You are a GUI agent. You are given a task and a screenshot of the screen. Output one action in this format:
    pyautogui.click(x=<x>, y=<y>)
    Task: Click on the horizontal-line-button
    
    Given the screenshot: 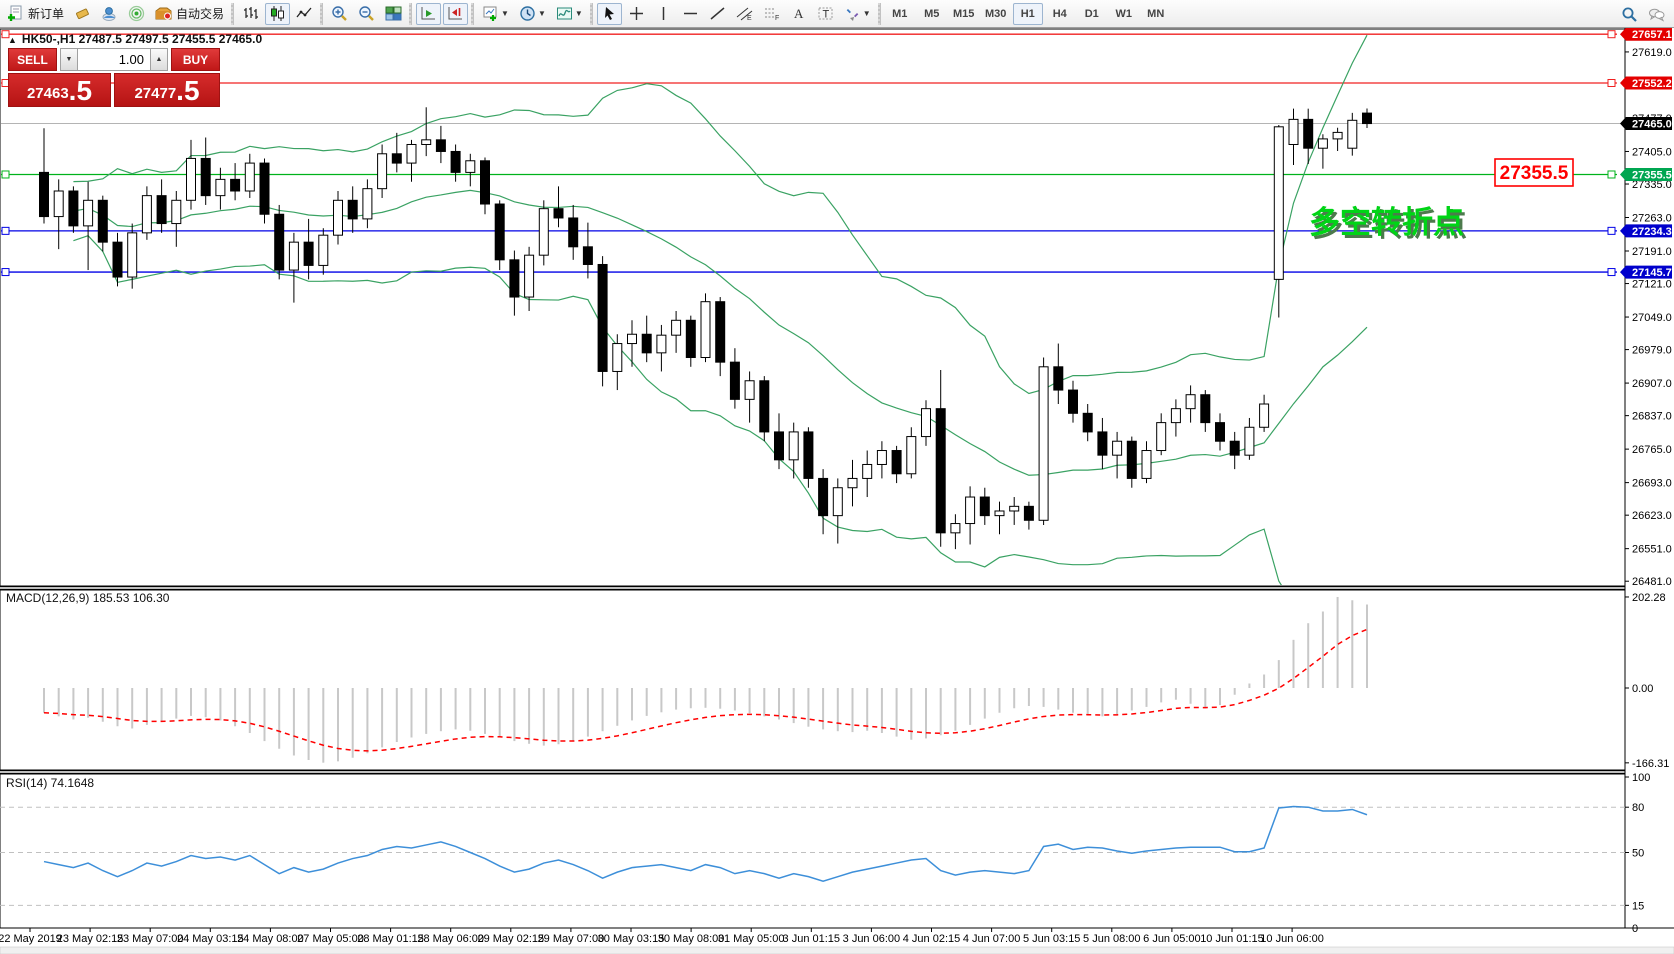 What is the action you would take?
    pyautogui.click(x=690, y=14)
    